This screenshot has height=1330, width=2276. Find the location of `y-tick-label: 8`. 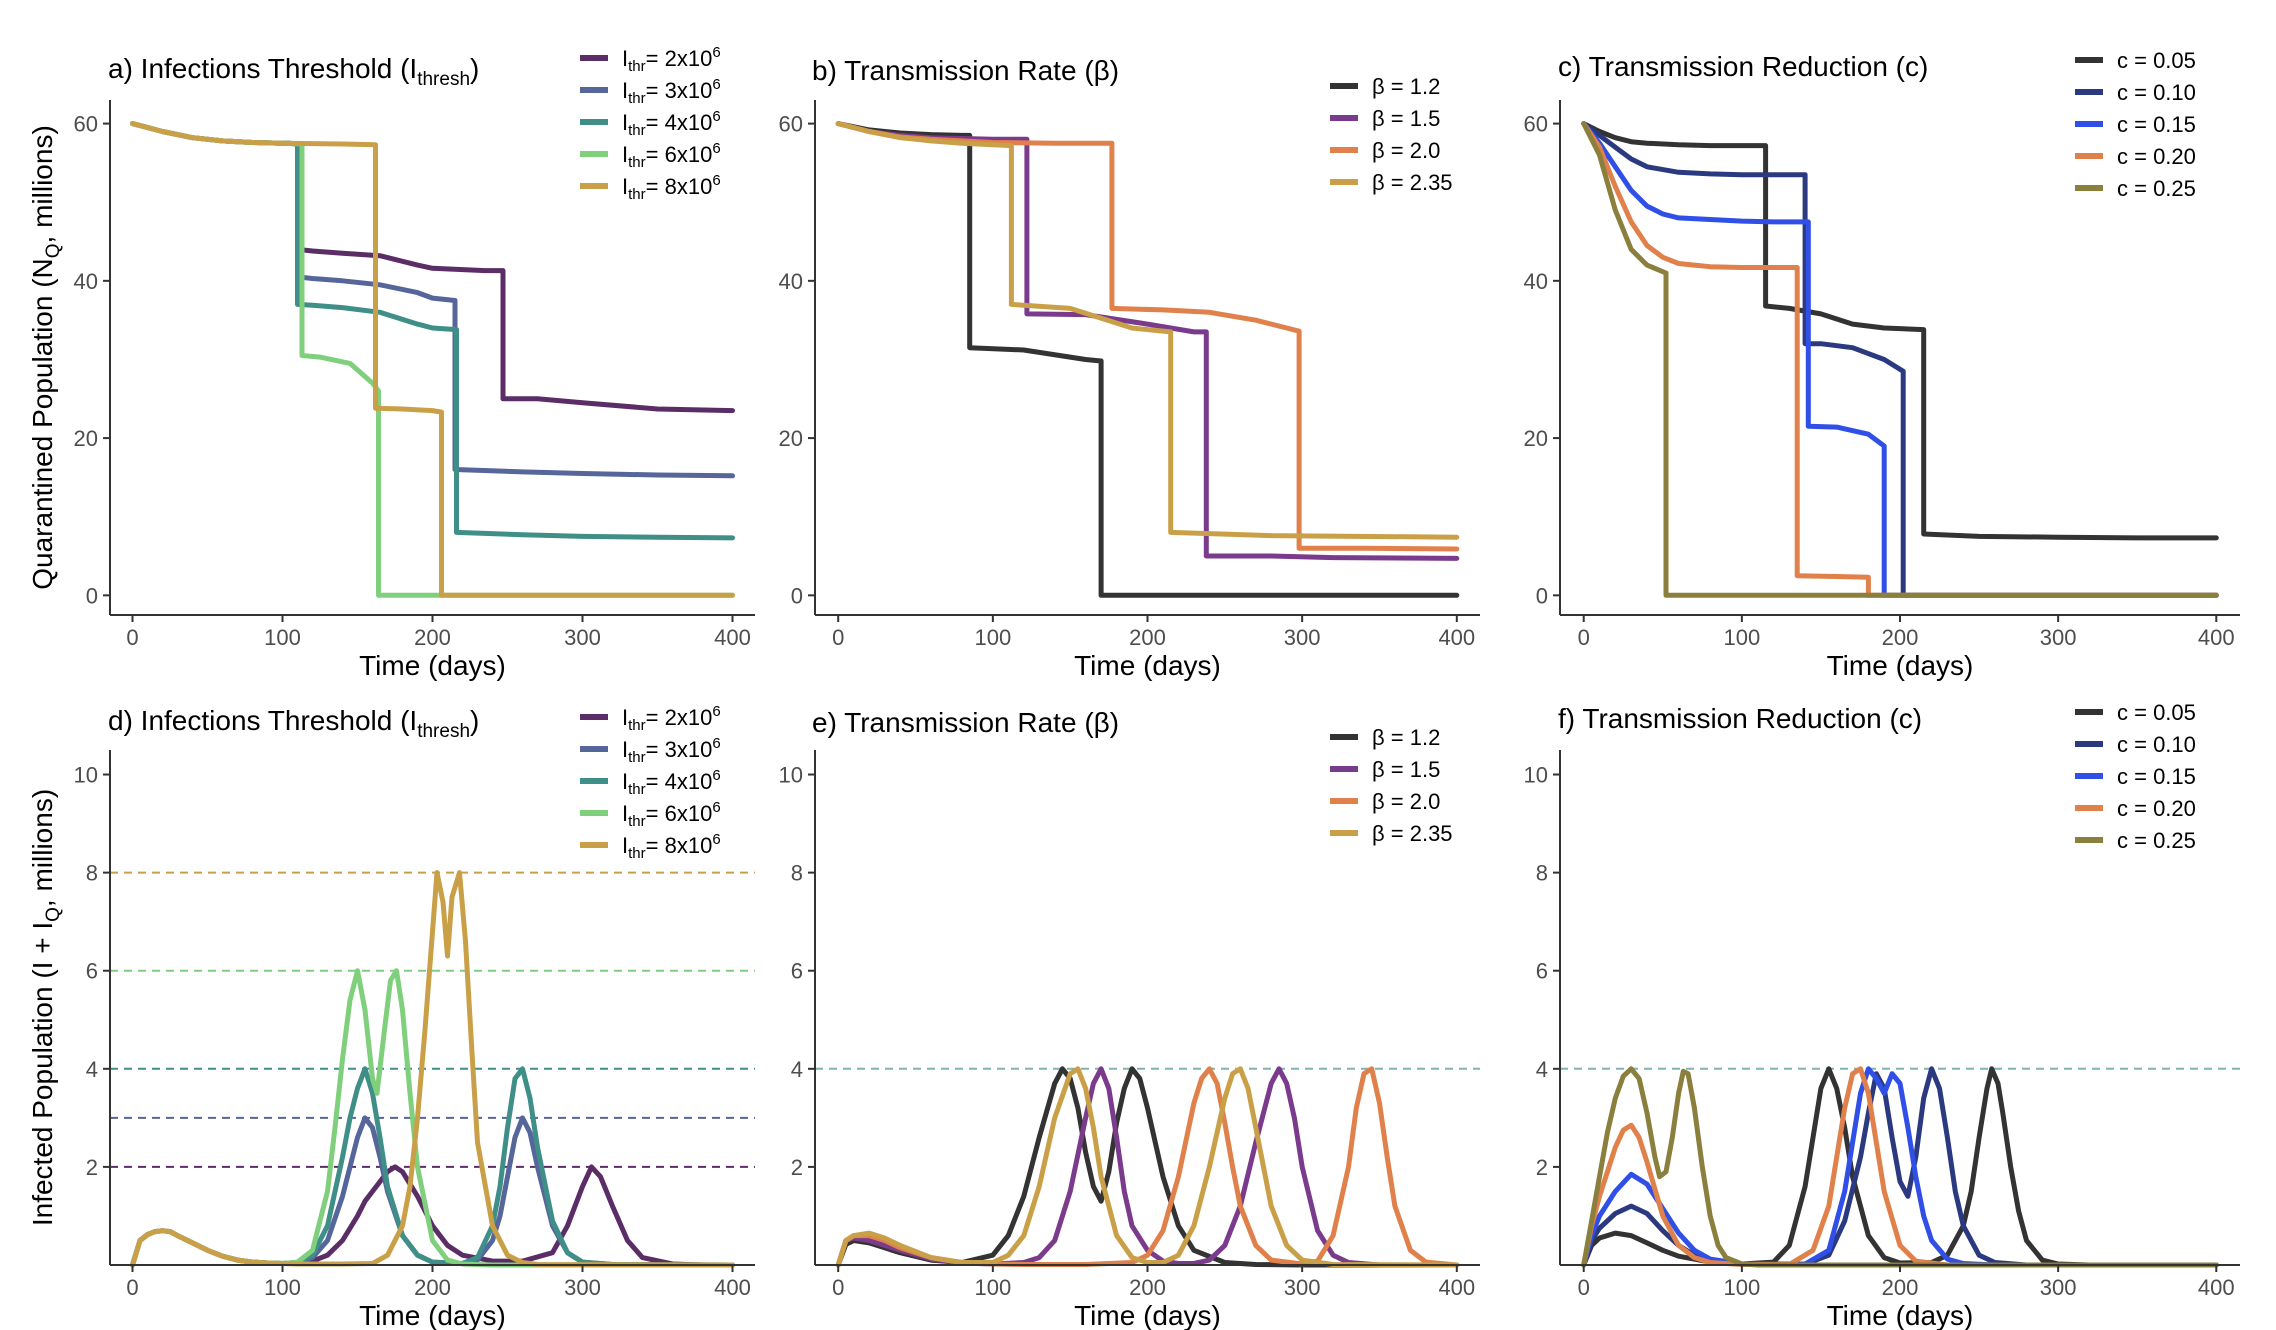

y-tick-label: 8 is located at coordinates (92, 873).